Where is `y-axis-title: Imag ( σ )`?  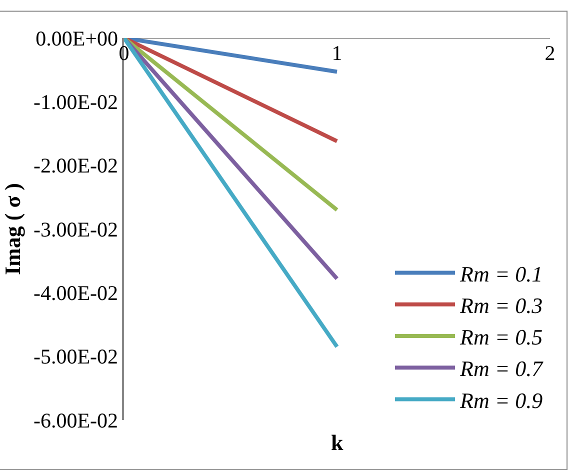 y-axis-title: Imag ( σ ) is located at coordinates (12, 229).